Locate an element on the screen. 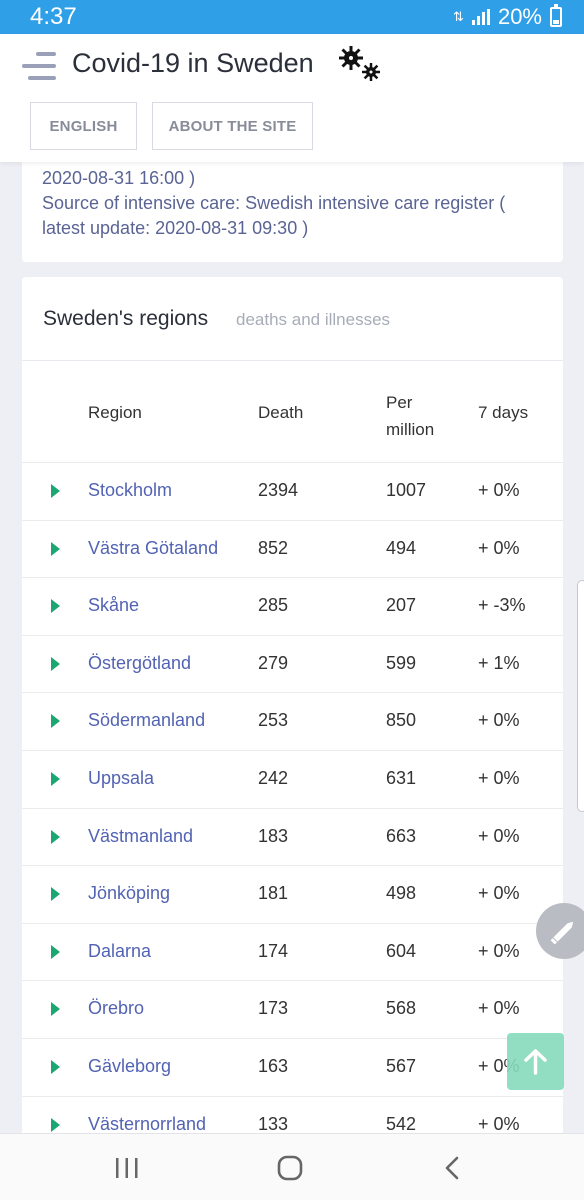  per-million-value: 567 is located at coordinates (401, 1066).